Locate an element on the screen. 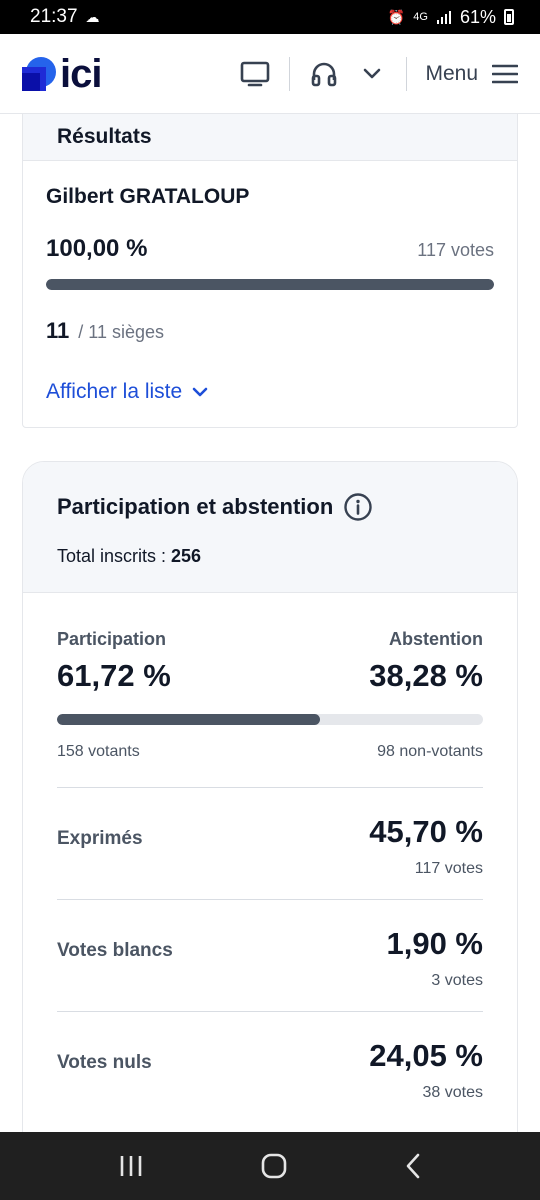 Image resolution: width=540 pixels, height=1200 pixels. stat-percent: 1,90 % is located at coordinates (434, 943).